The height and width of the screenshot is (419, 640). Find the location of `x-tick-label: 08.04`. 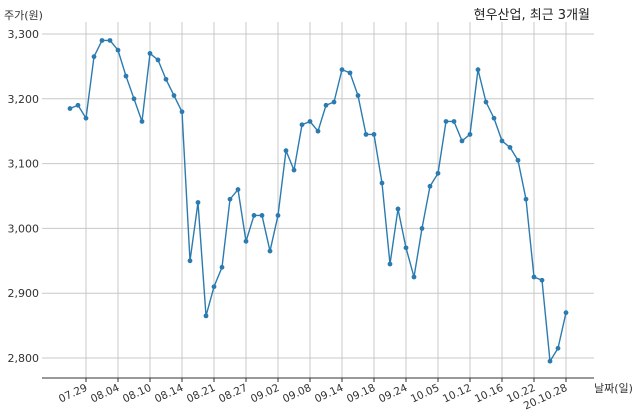

x-tick-label: 08.04 is located at coordinates (105, 394).